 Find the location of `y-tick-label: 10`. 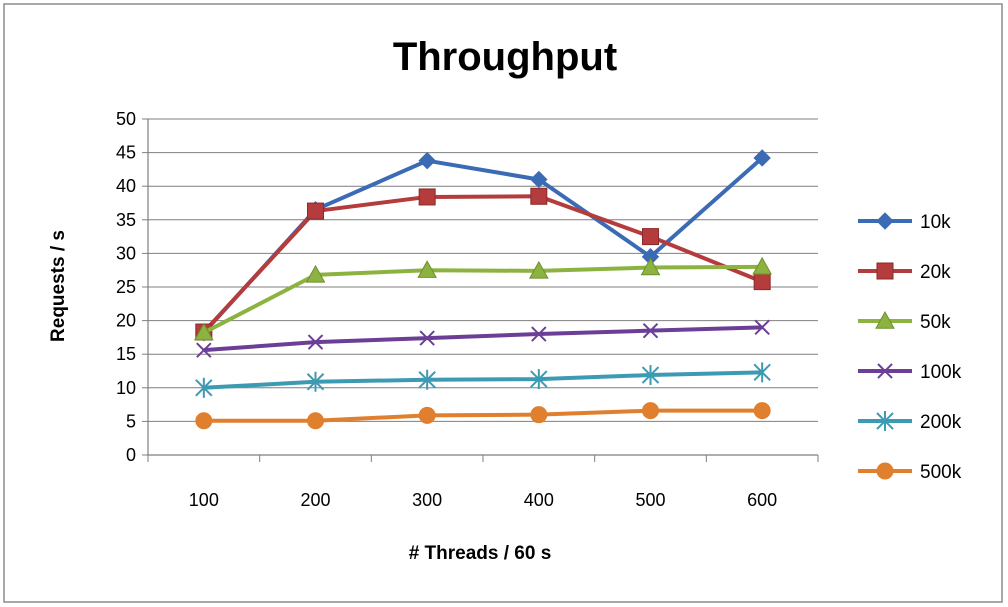

y-tick-label: 10 is located at coordinates (126, 388).